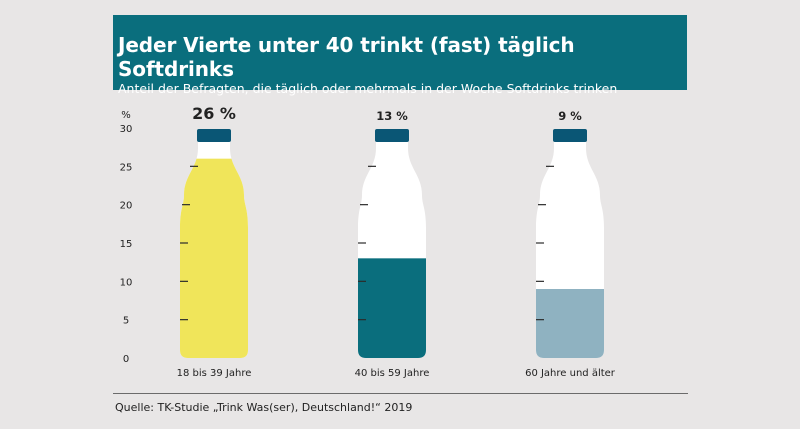  I want to click on x-category-label: 60 Jahre und älter, so click(570, 373).